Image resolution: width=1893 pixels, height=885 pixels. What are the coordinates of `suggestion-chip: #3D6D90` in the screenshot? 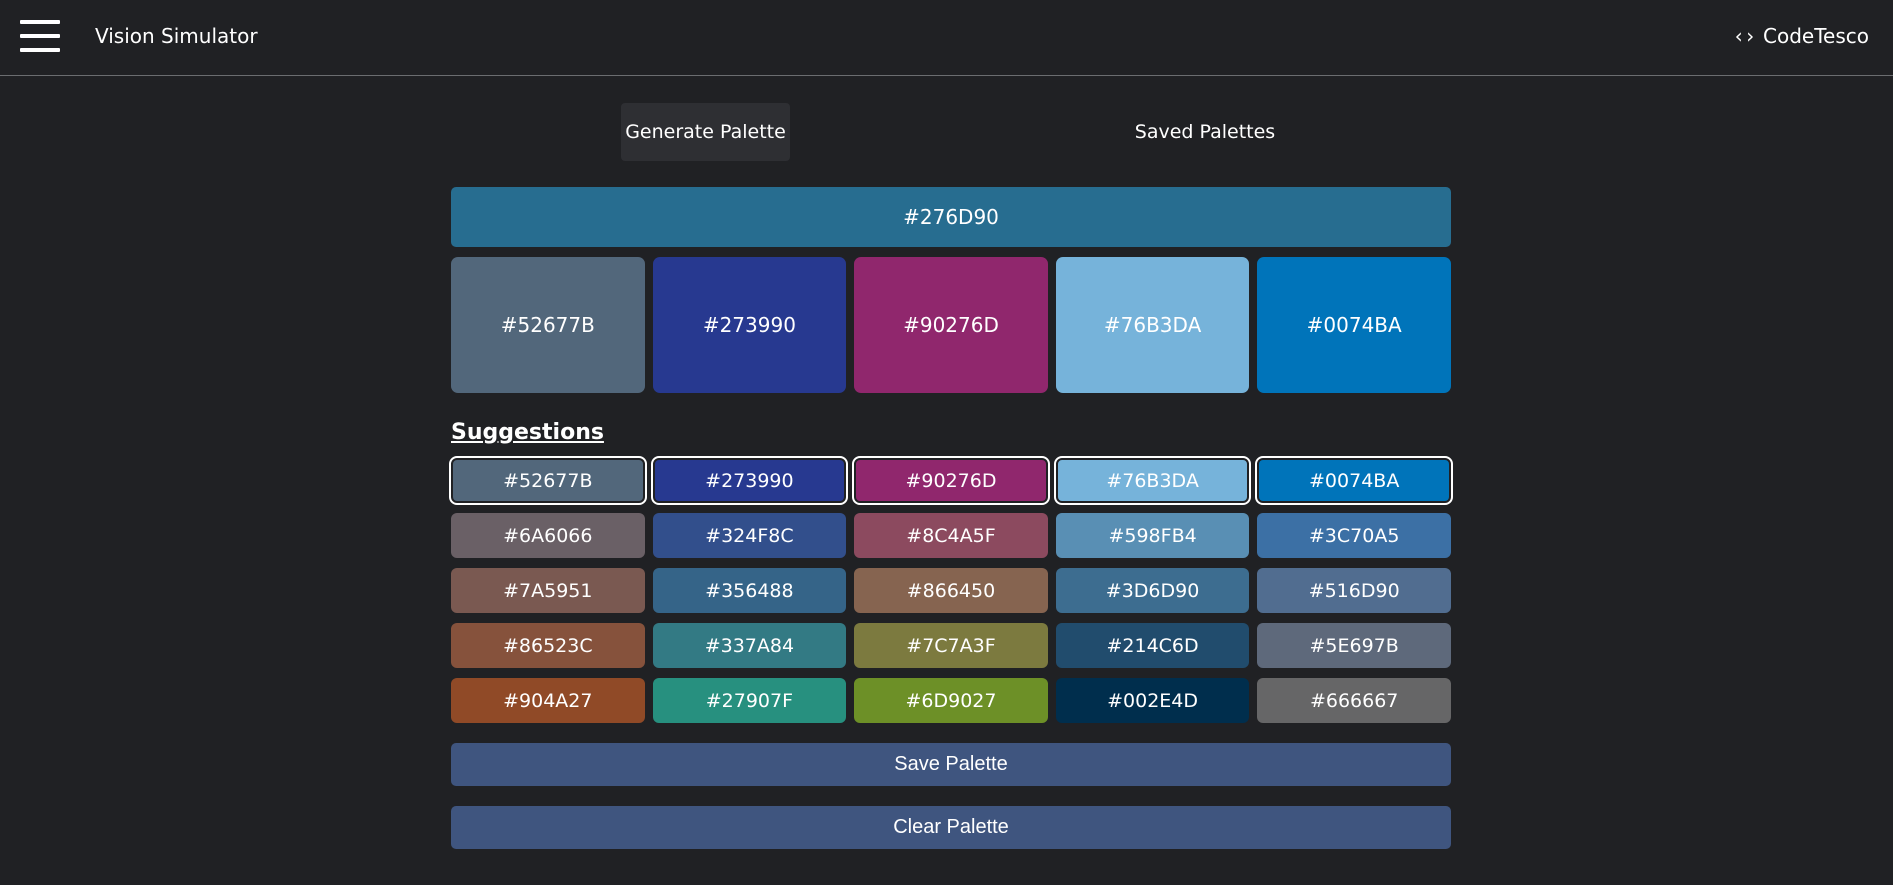 It's located at (1152, 590).